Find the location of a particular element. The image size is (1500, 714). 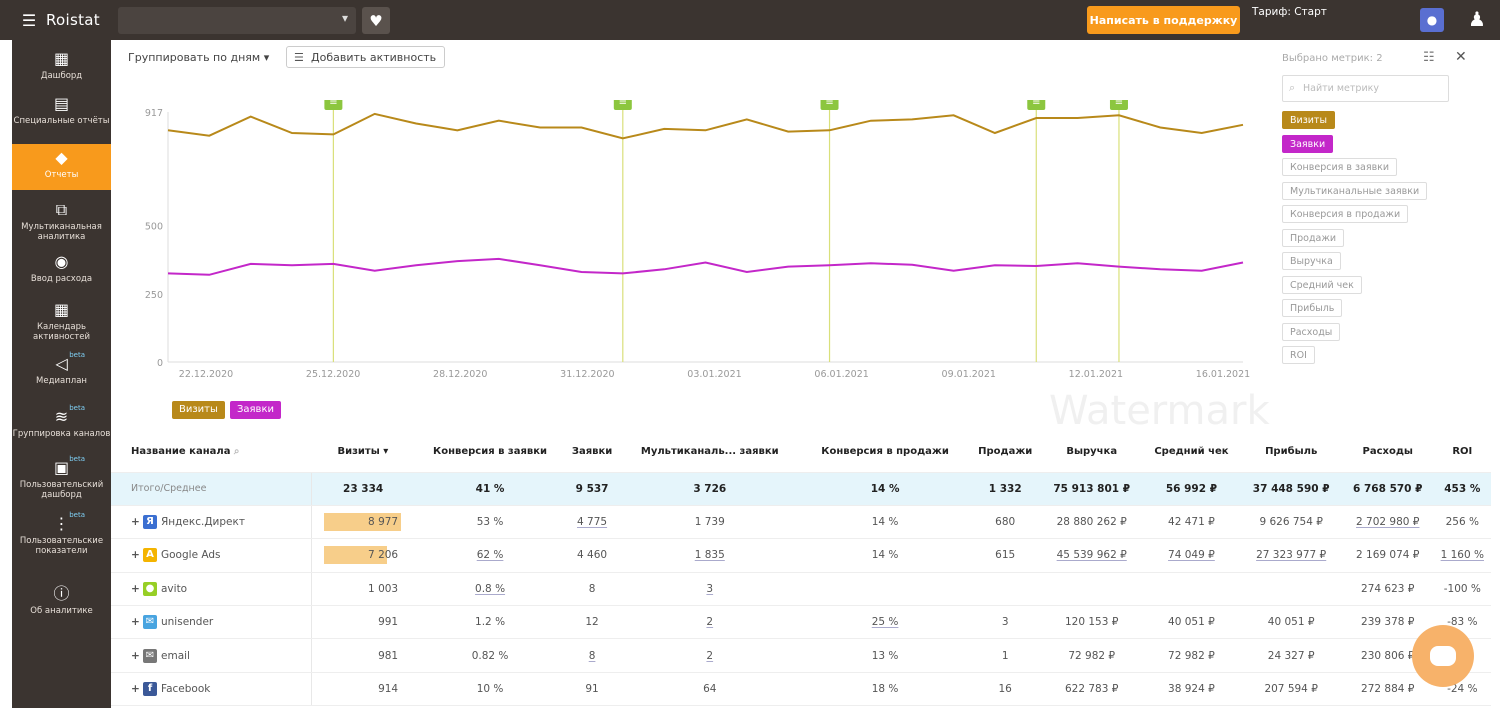

channel-name: avito is located at coordinates (174, 588).